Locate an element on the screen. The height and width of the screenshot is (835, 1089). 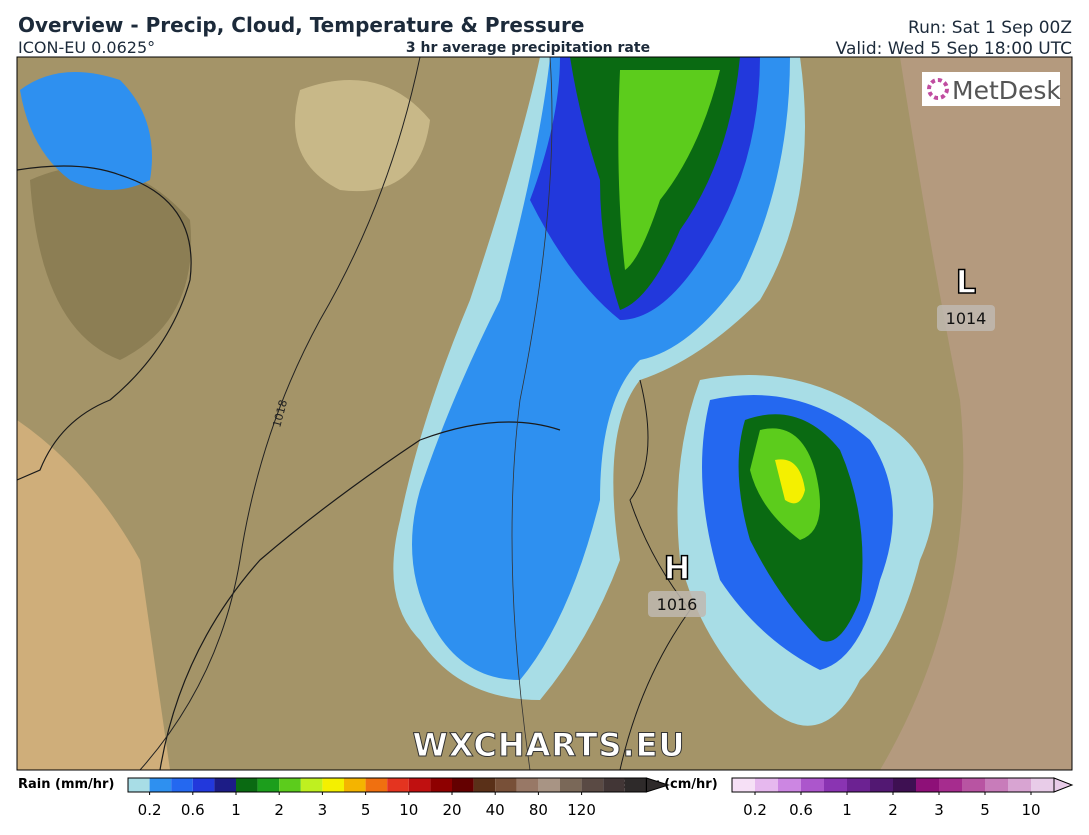
legend: 0.2 0.6 1 2 3 5 10 20 40 80 120 0.2 0.6 1 2 3 5 10 is located at coordinates (600, 798).